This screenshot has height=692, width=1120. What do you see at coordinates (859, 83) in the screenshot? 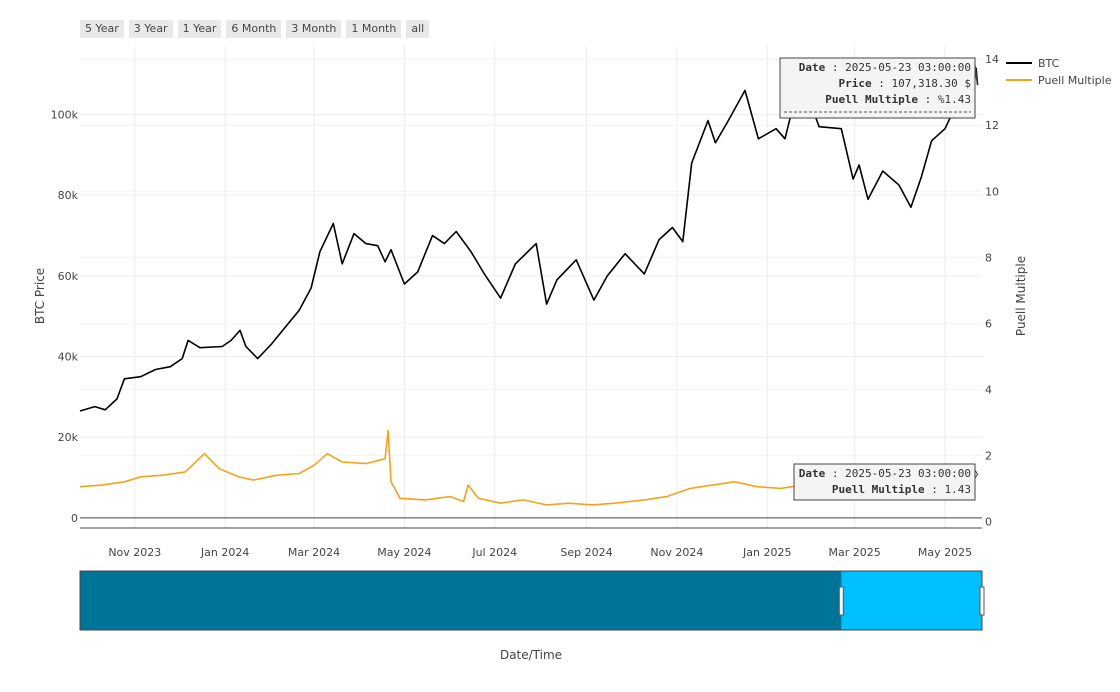
I see `tooltip-key: Price` at bounding box center [859, 83].